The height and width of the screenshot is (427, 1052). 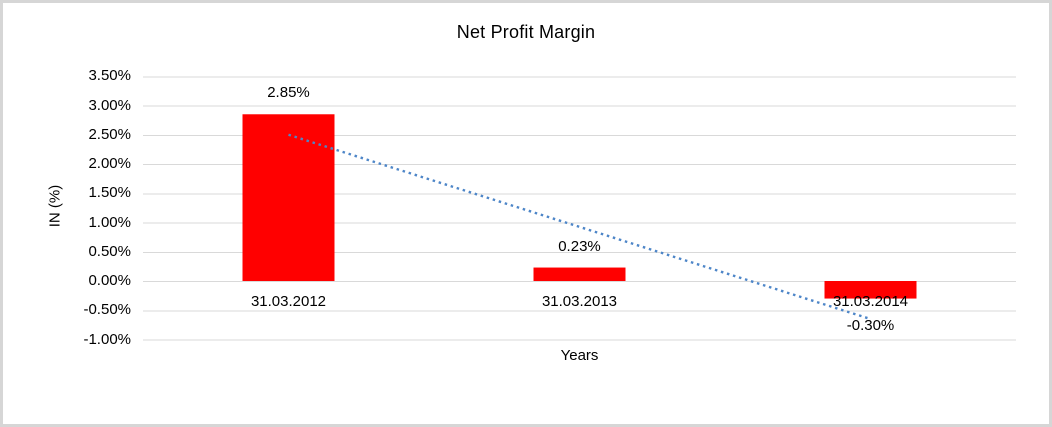 I want to click on y-tick-label: -0.50%, so click(x=107, y=310).